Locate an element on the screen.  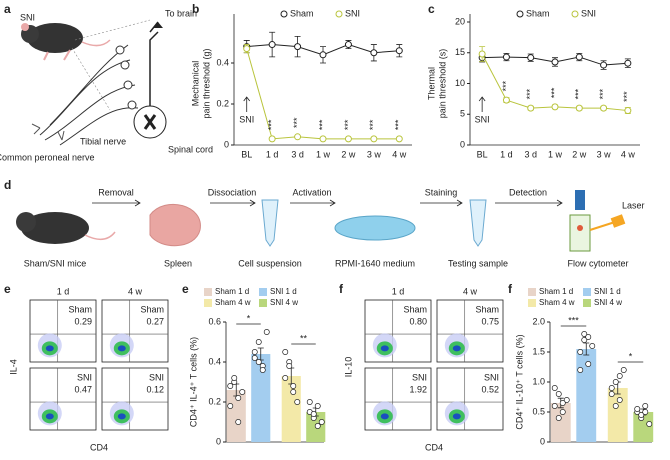
annotation-arrow is located at coordinates (482, 104).